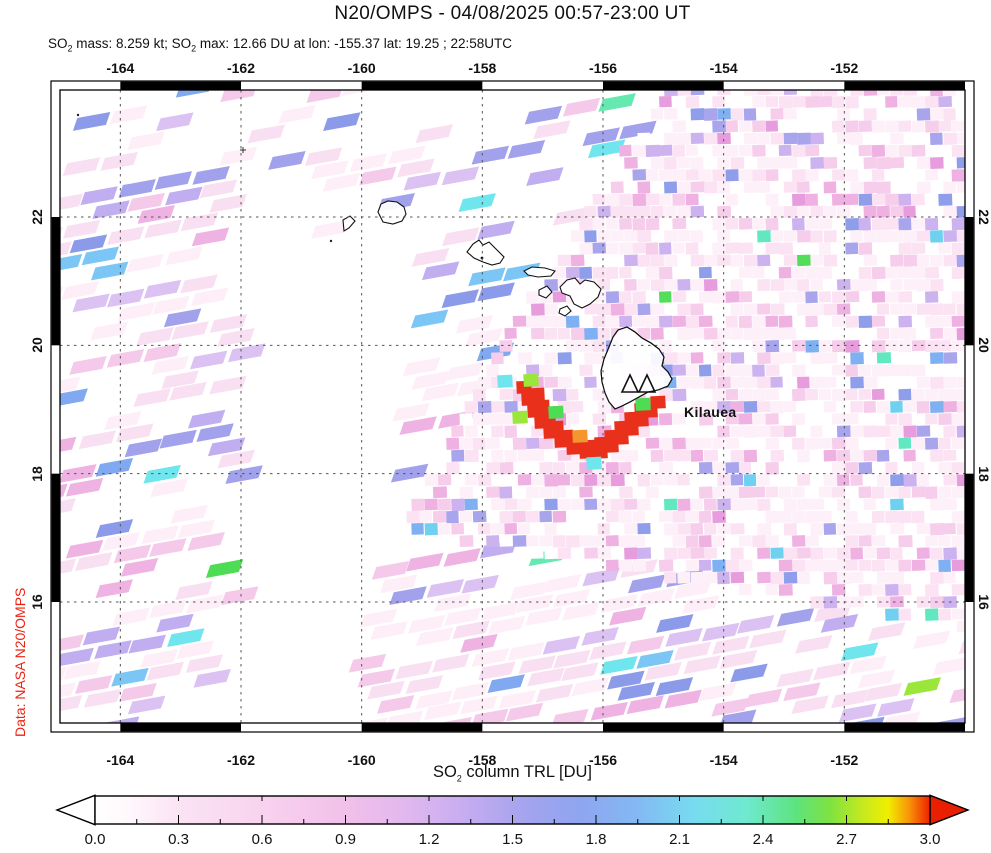  Describe the element at coordinates (512, 773) in the screenshot. I see `colorbar-title: SO2 column TRL [DU]` at that location.